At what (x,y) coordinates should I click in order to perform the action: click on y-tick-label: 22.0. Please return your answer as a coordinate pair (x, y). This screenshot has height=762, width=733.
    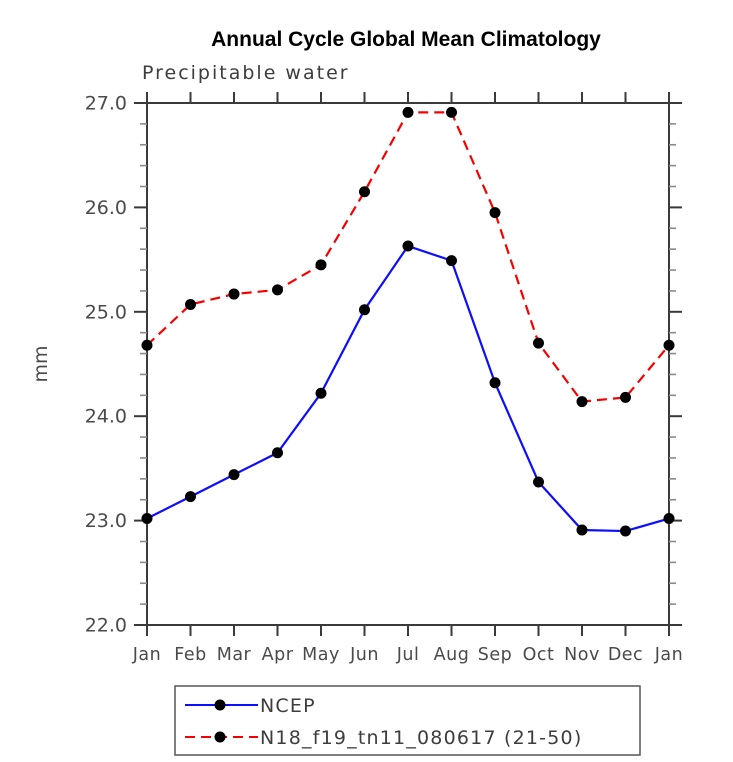
    Looking at the image, I should click on (106, 626).